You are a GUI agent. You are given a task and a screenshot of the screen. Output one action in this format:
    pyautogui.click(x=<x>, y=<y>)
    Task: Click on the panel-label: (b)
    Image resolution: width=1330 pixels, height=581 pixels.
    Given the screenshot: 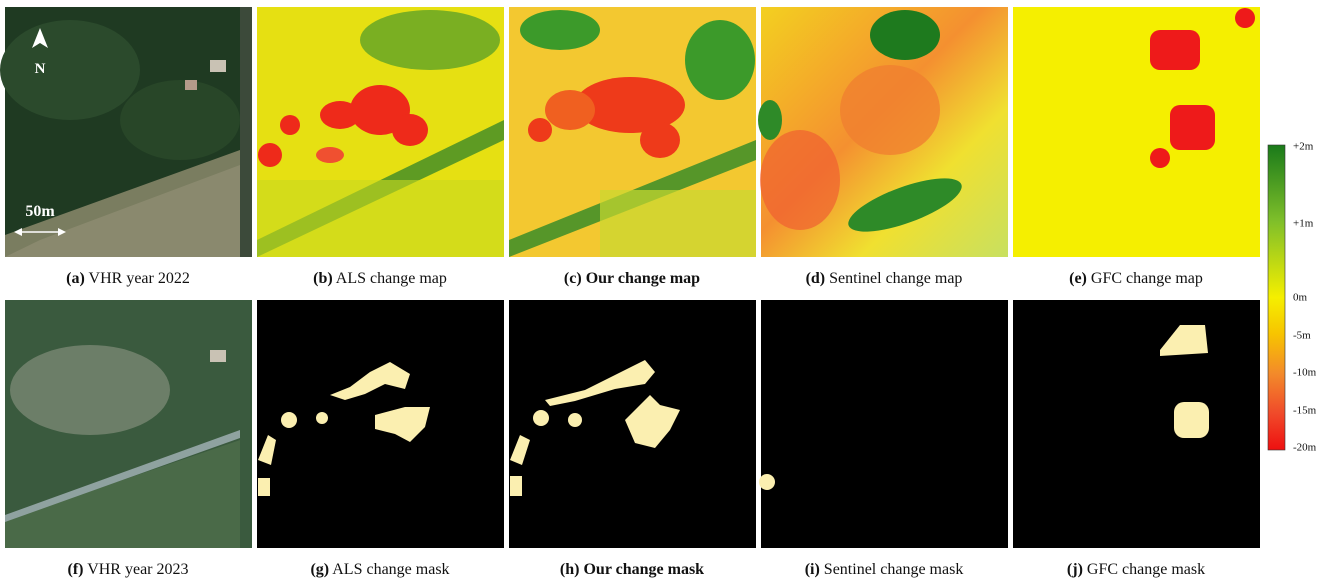 What is the action you would take?
    pyautogui.click(x=323, y=278)
    